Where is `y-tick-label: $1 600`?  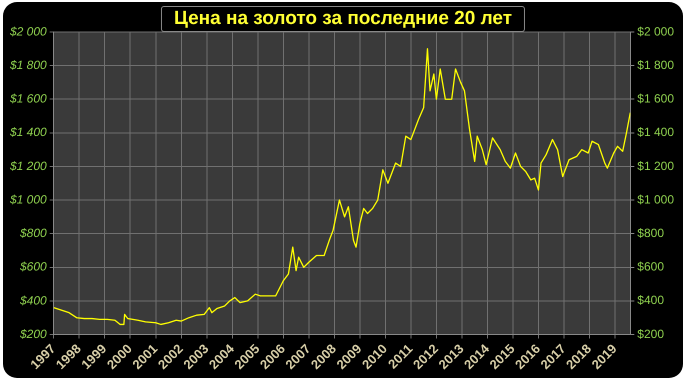 y-tick-label: $1 600 is located at coordinates (28, 99).